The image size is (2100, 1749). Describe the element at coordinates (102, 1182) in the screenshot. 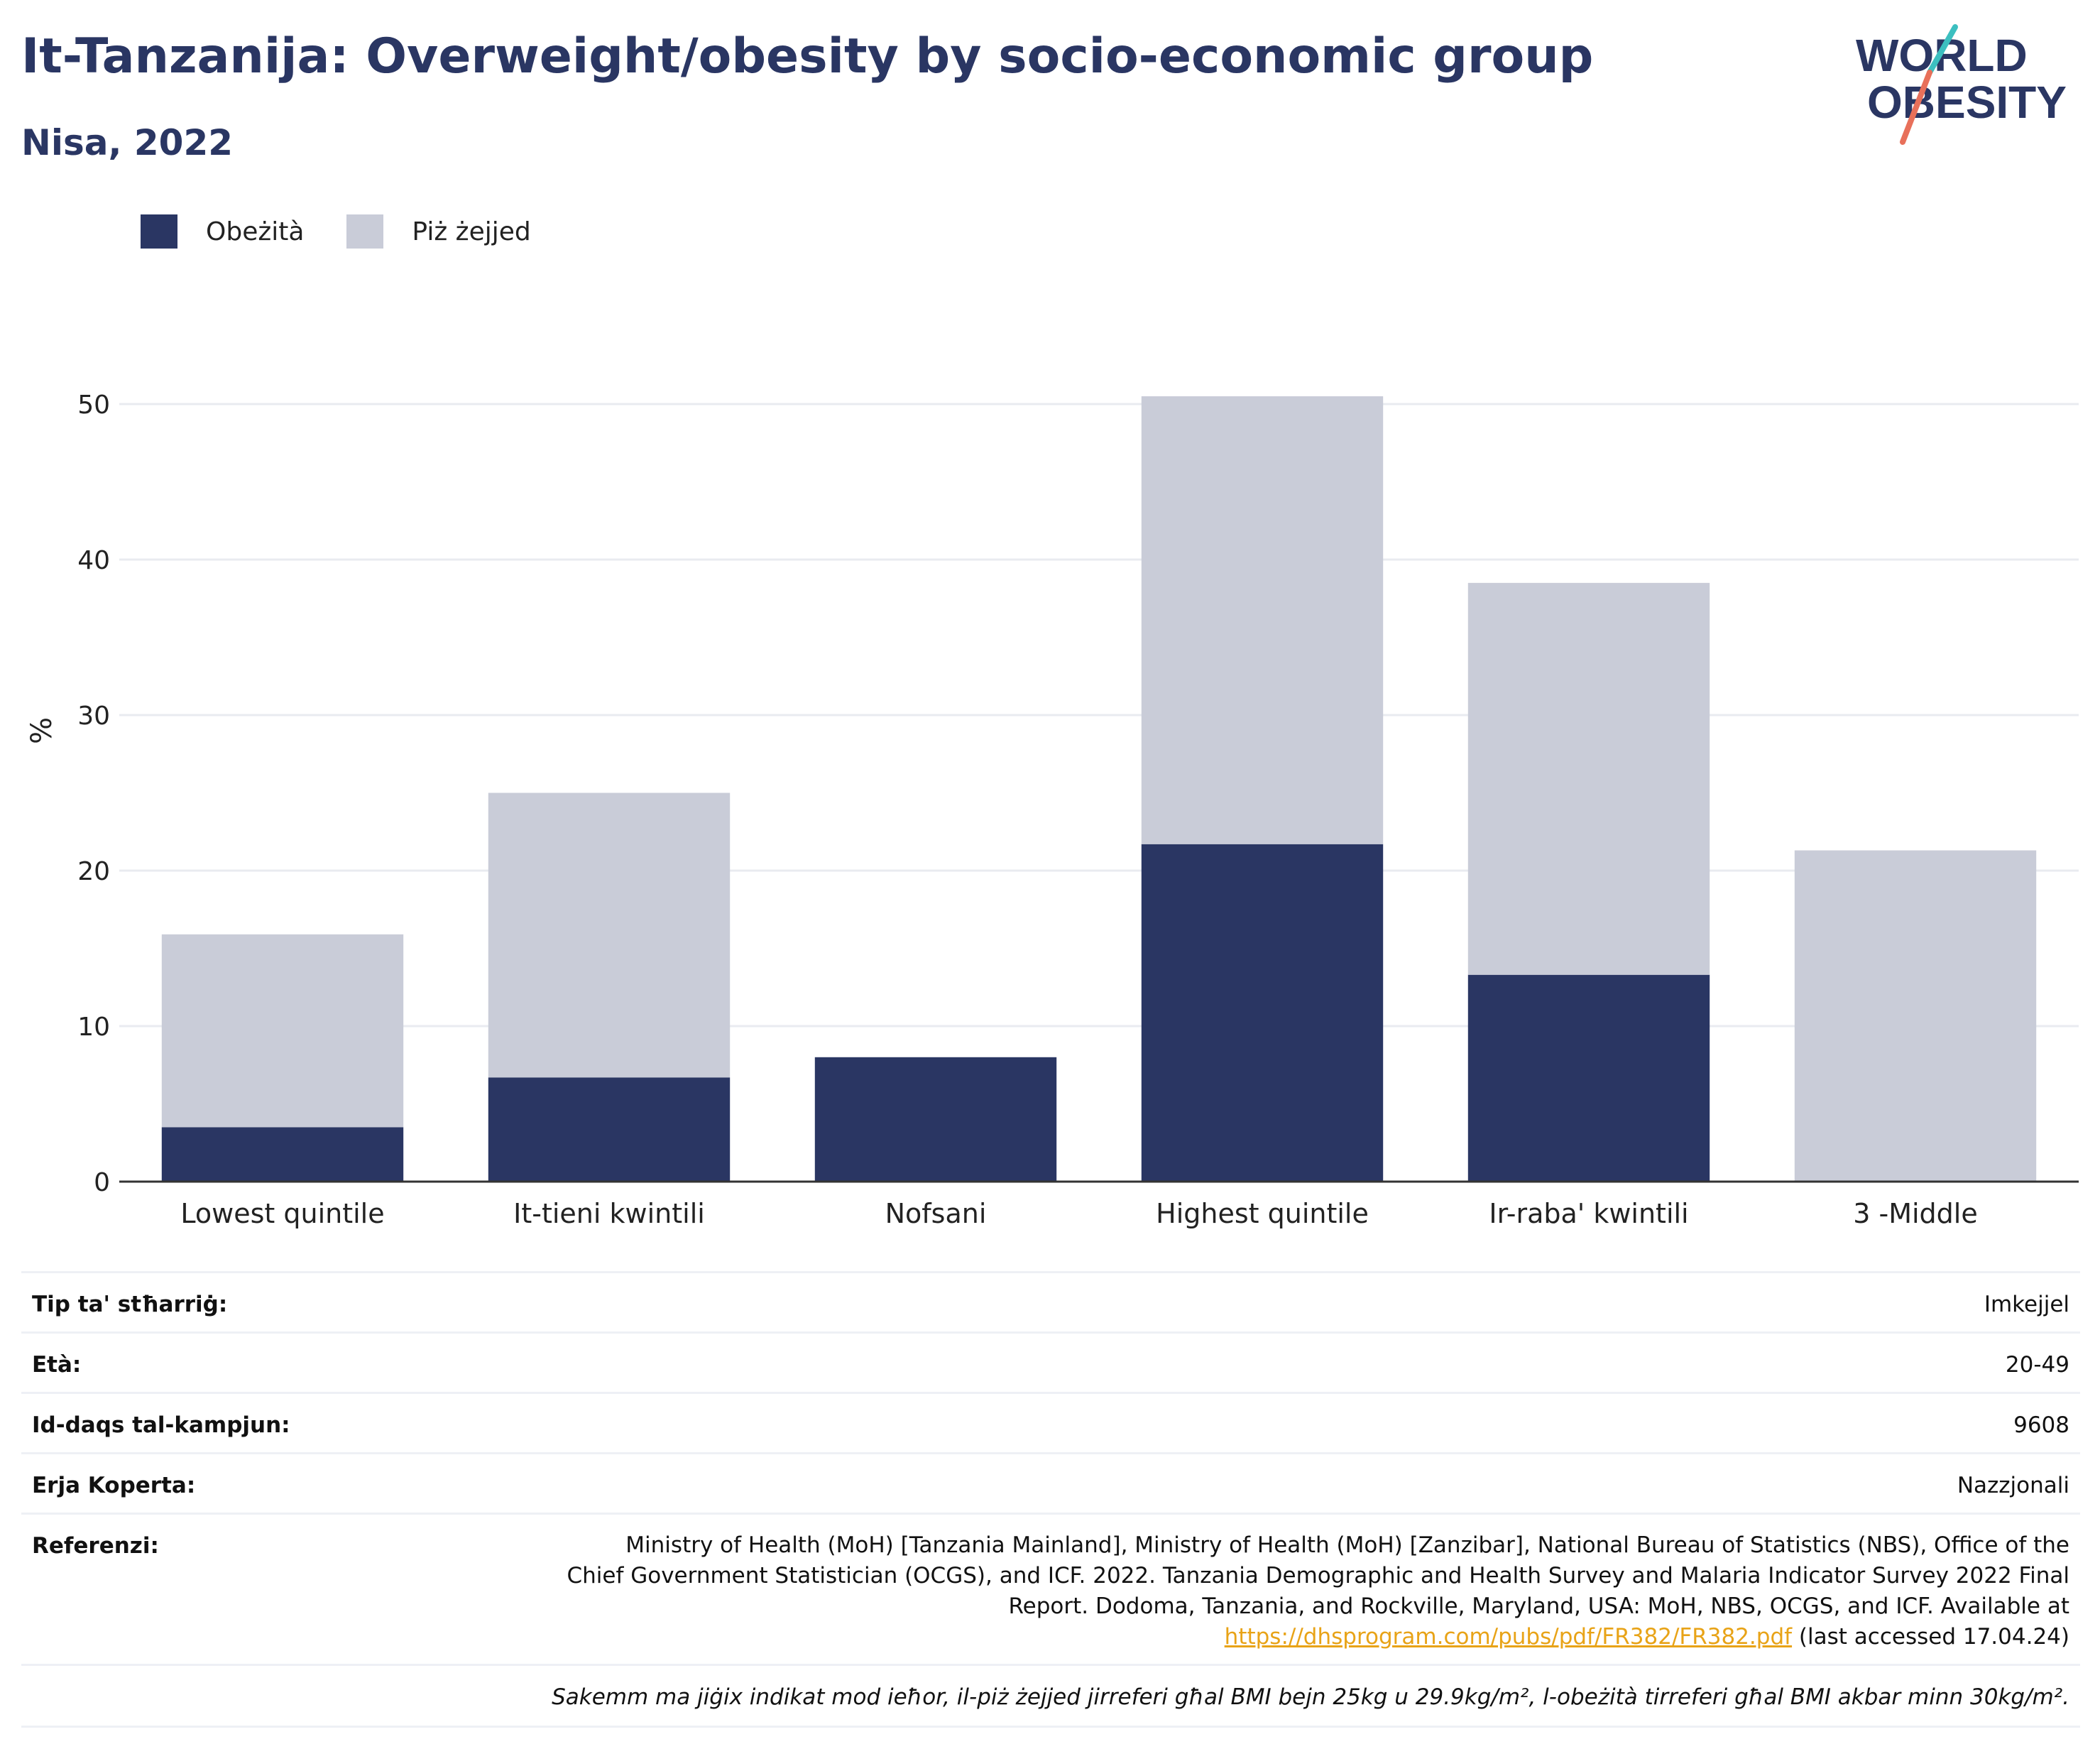

I see `y-tick-label: 0` at that location.